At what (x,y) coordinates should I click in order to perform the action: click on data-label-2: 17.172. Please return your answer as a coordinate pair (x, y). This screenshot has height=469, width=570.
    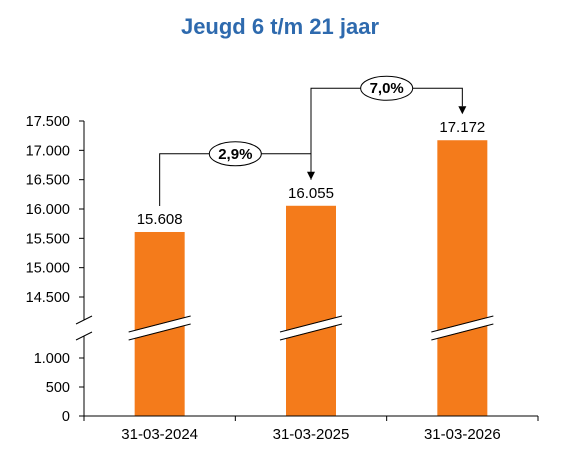
    Looking at the image, I should click on (462, 127).